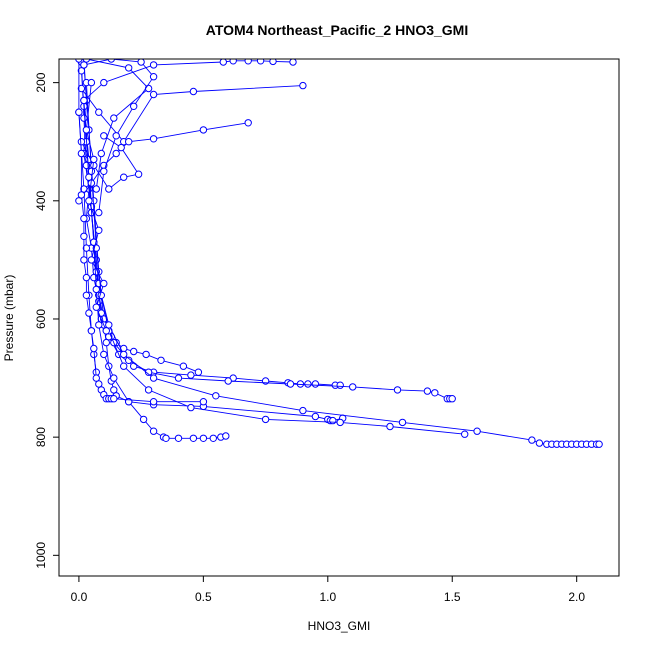 Image resolution: width=650 pixels, height=650 pixels. I want to click on x-tick-label: 0.0, so click(79, 597).